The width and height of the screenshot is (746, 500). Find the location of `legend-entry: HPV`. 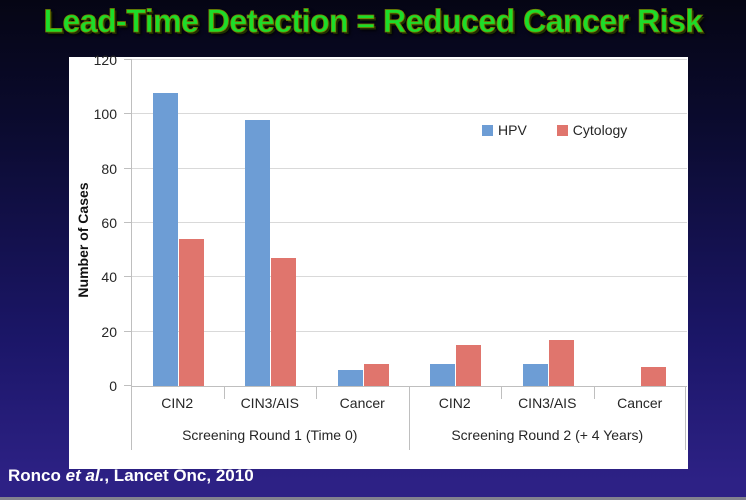

legend-entry: HPV is located at coordinates (504, 130).